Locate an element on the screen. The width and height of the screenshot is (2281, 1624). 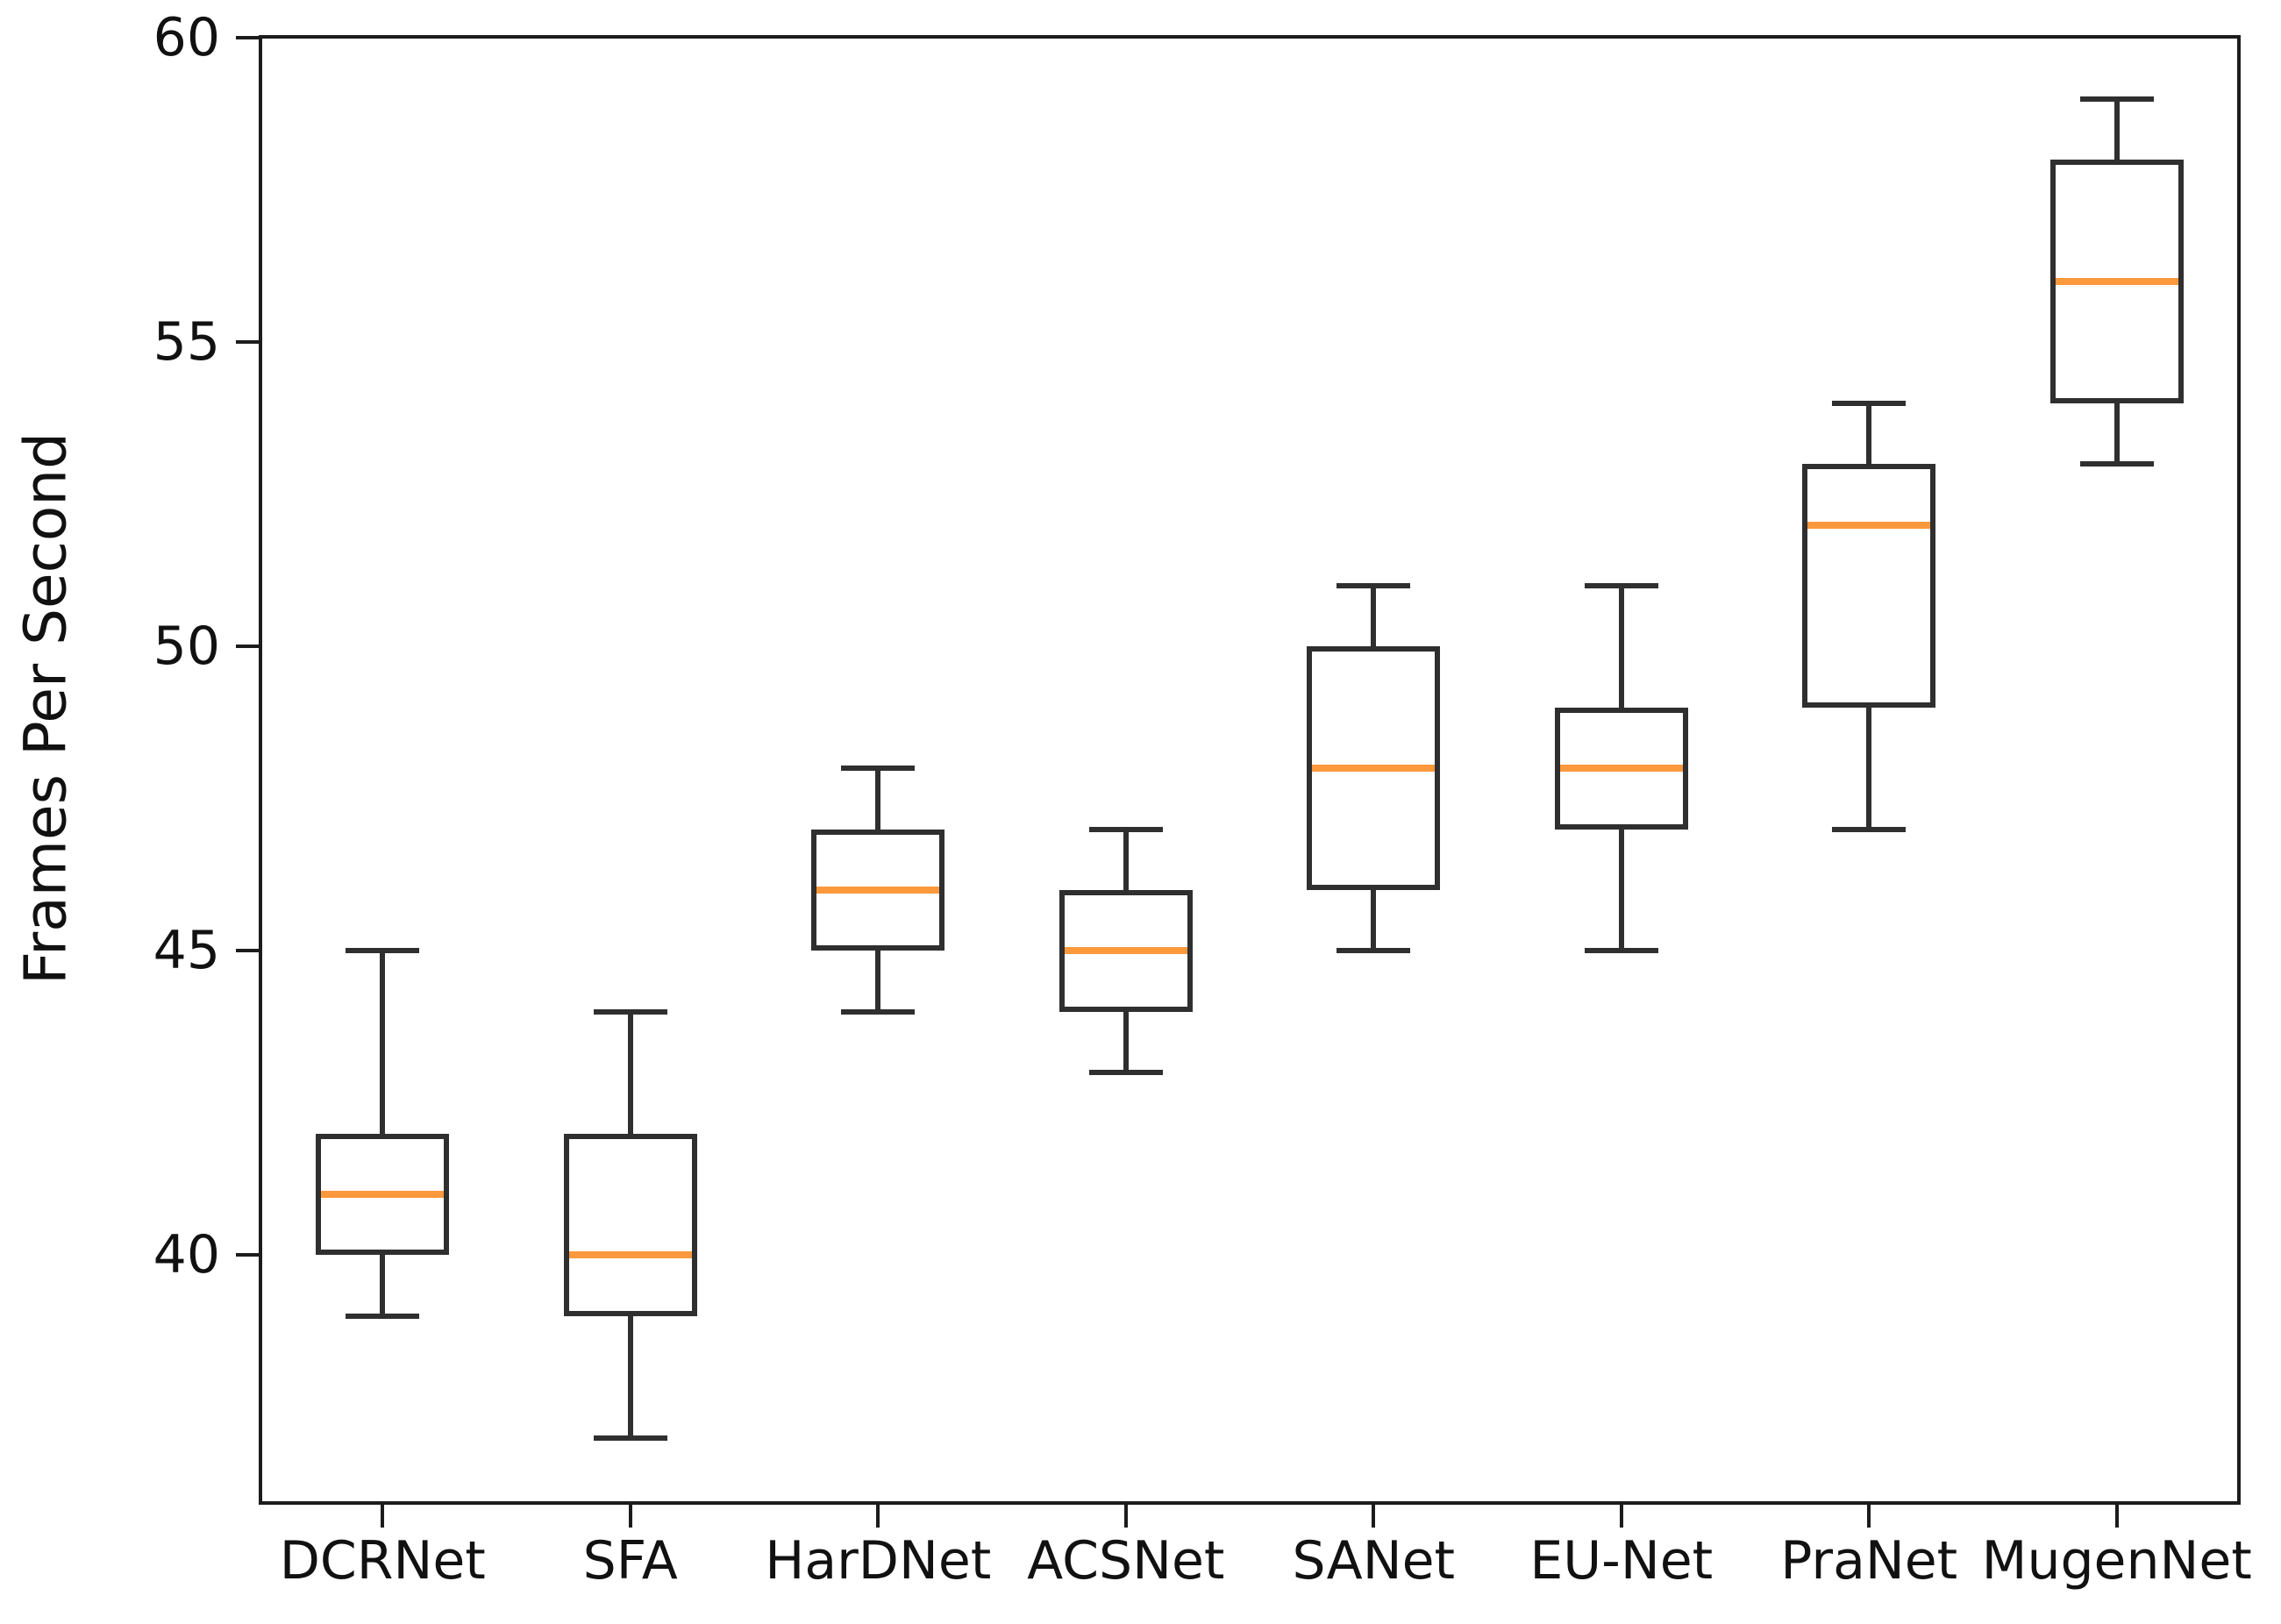
x-tick-label: SANet is located at coordinates (1374, 1561).